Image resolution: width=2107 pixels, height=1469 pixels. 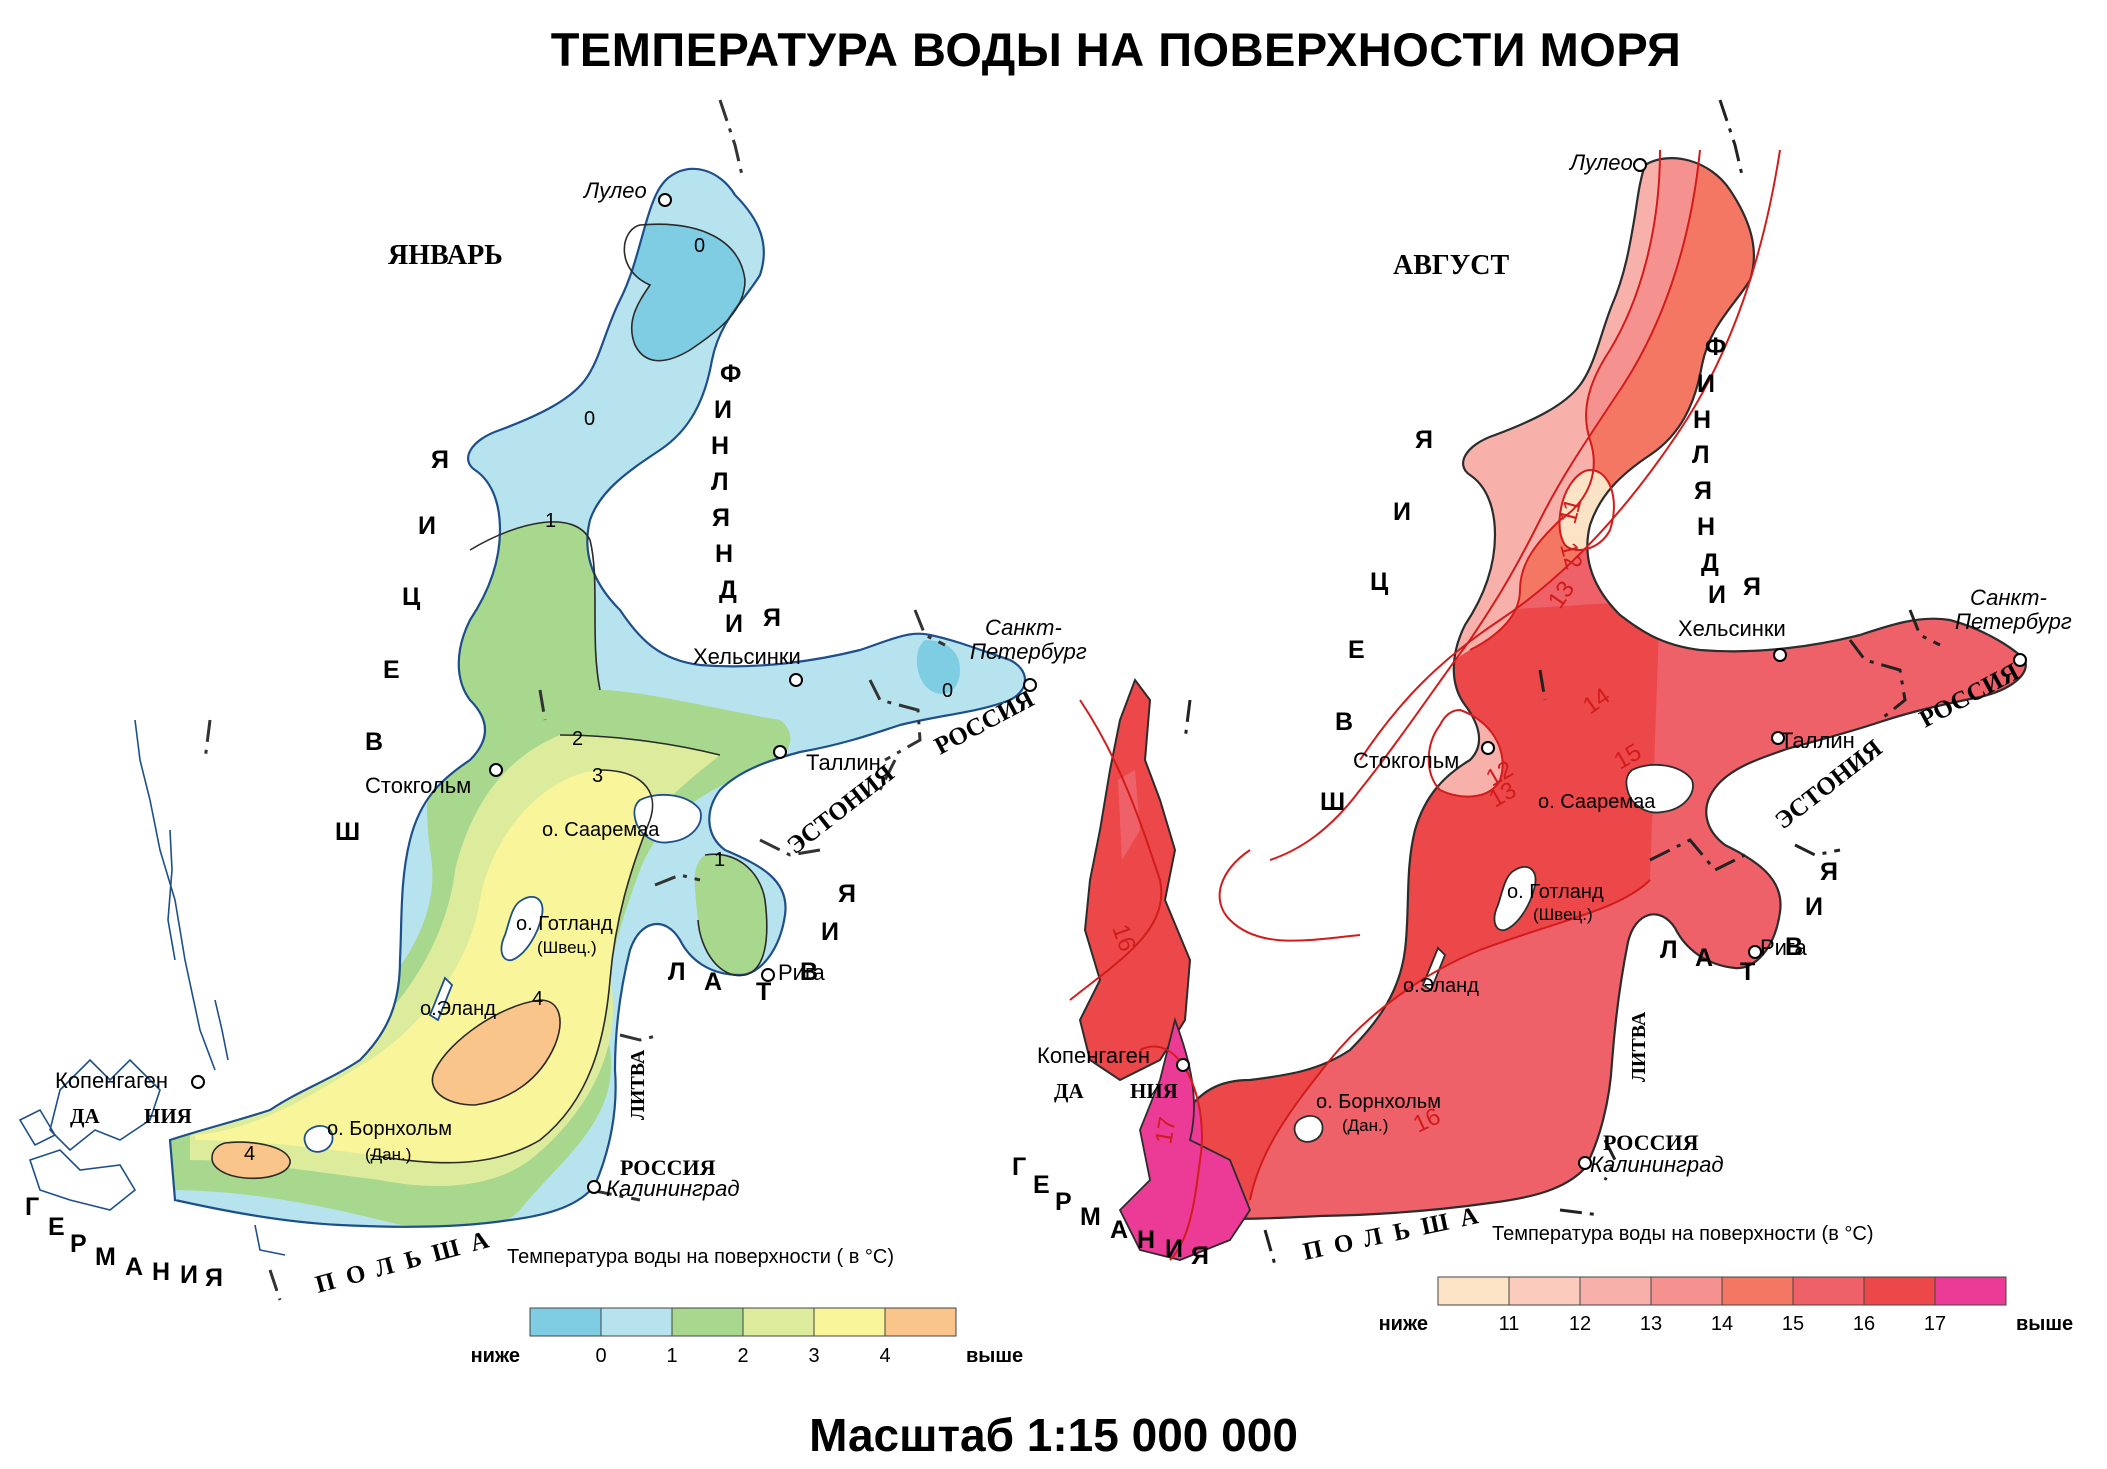 I want to click on gotland-shape, so click(x=522, y=928).